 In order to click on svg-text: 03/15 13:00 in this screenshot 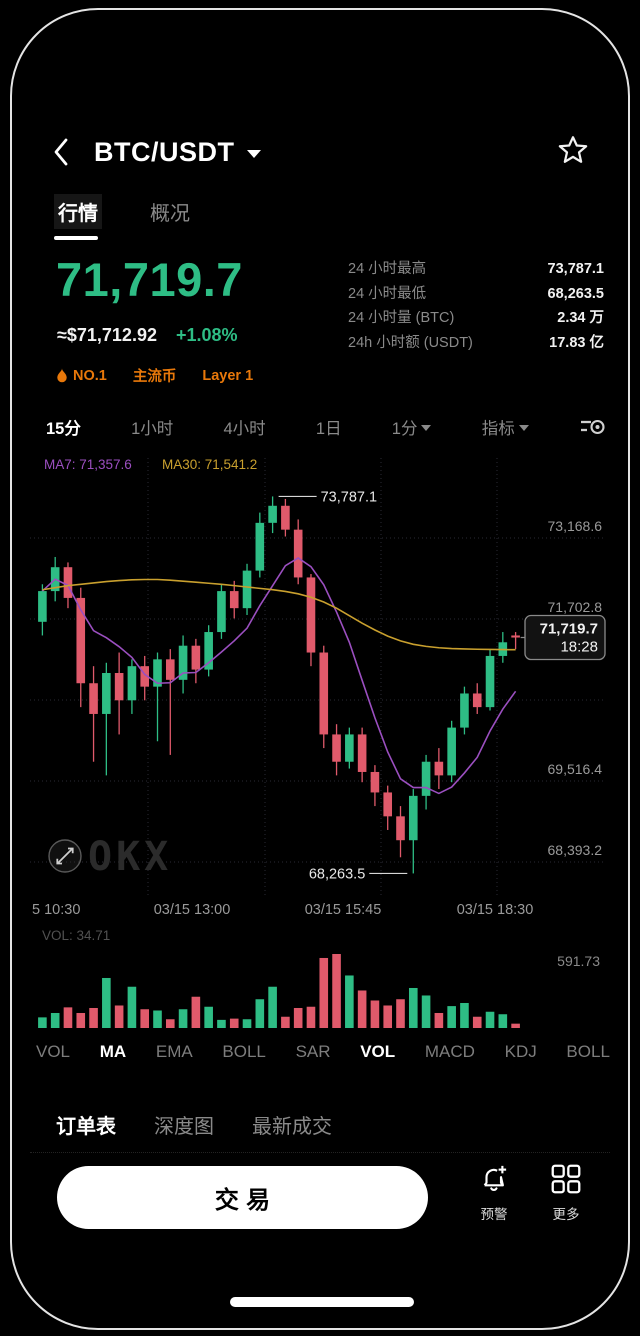, I will do `click(192, 910)`.